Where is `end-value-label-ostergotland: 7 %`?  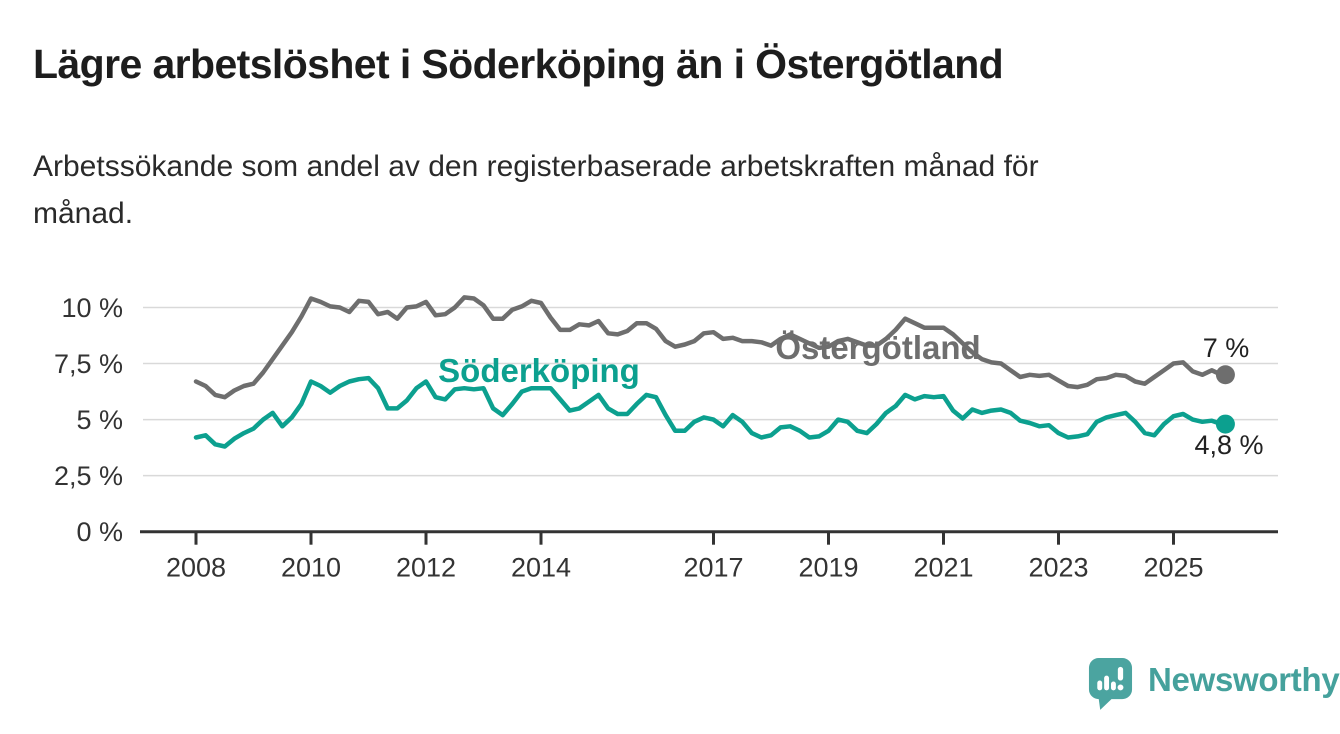
end-value-label-ostergotland: 7 % is located at coordinates (1226, 348).